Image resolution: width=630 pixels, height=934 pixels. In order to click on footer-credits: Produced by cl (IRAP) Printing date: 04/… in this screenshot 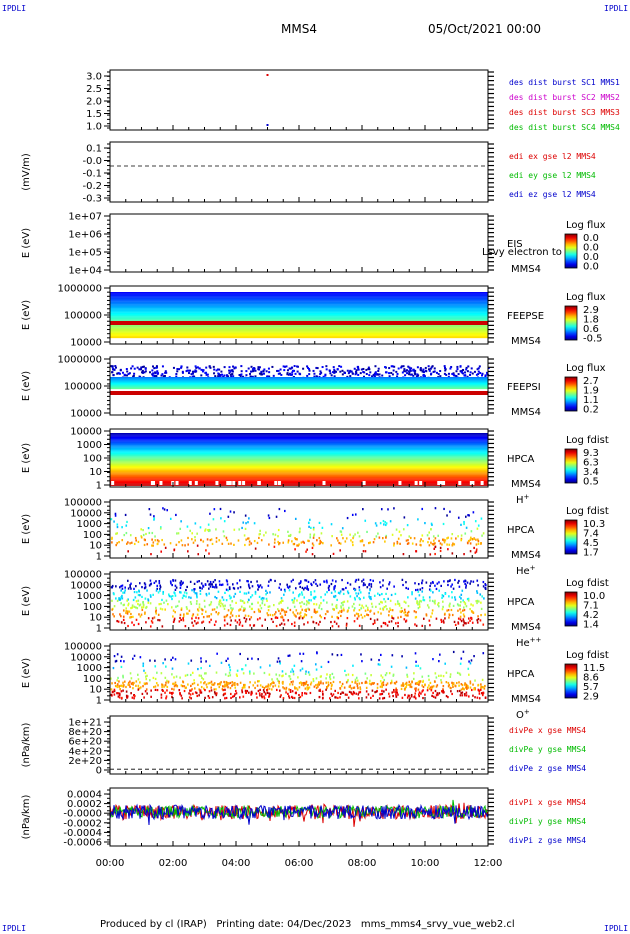, I will do `click(307, 924)`.